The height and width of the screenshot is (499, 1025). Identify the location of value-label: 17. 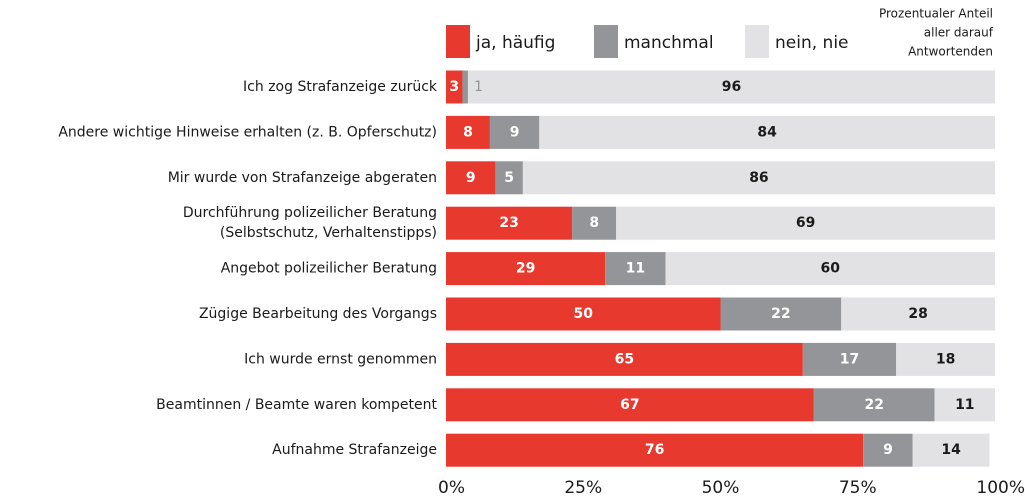
(849, 359).